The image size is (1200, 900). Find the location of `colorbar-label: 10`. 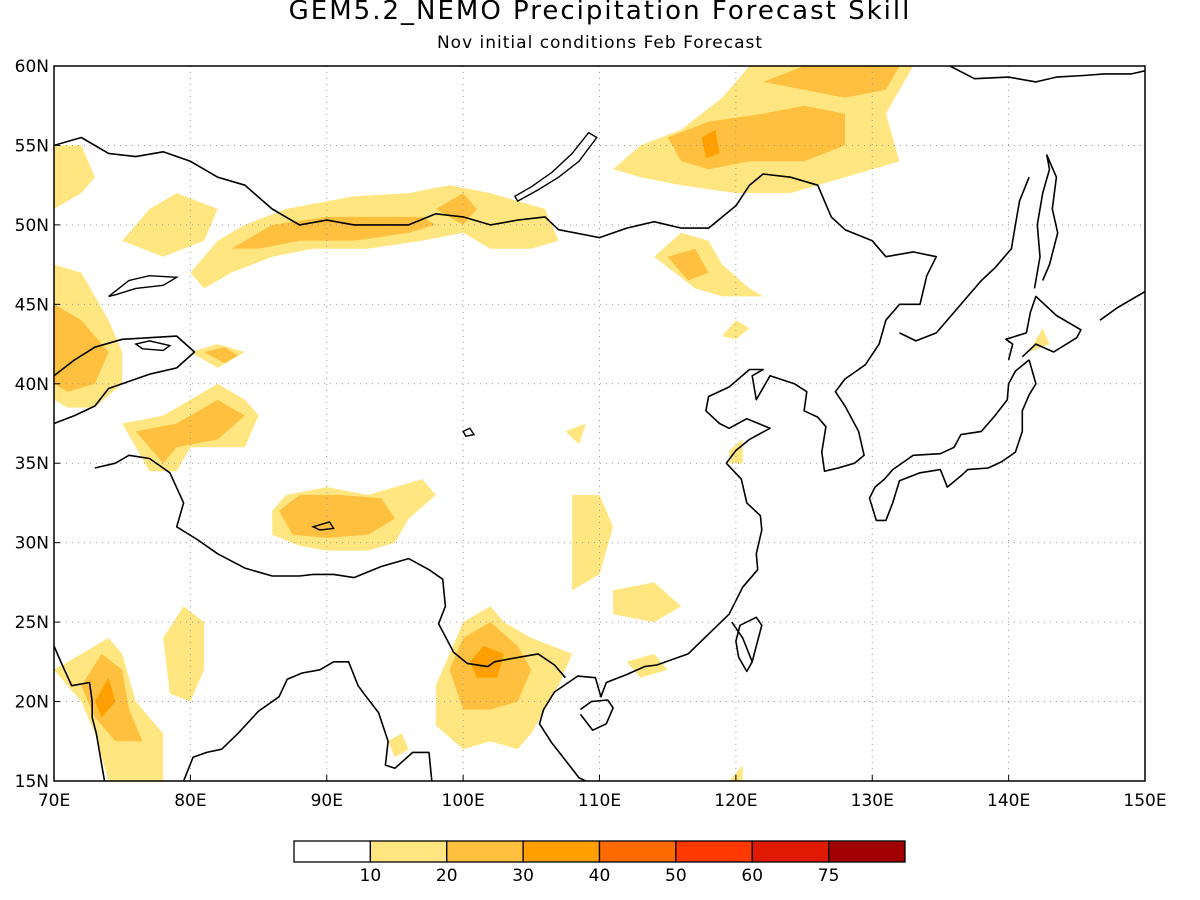

colorbar-label: 10 is located at coordinates (371, 876).